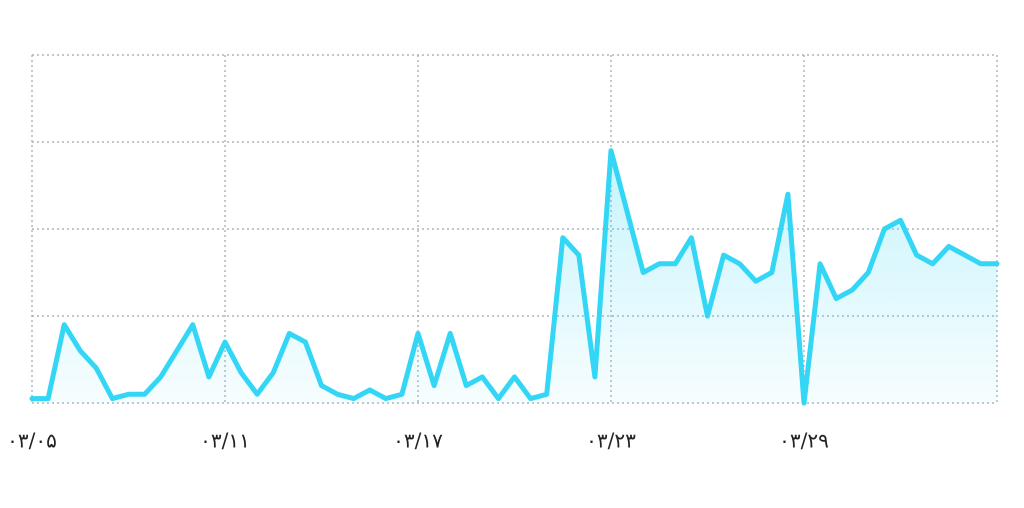 This screenshot has width=1024, height=508. What do you see at coordinates (225, 441) in the screenshot?
I see `x-tick-label: ۰۳/۱۱` at bounding box center [225, 441].